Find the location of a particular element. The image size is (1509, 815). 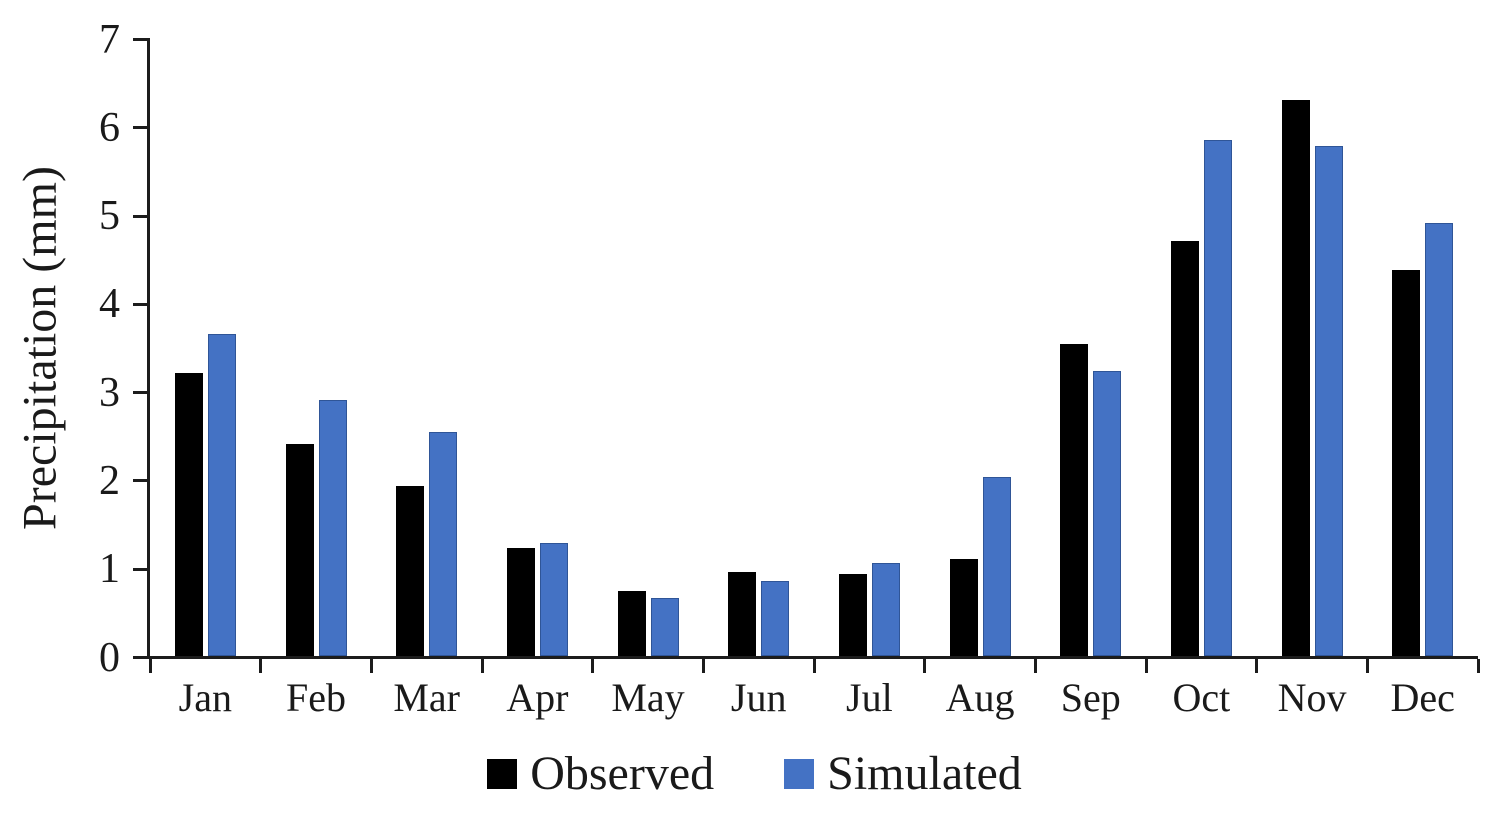

category-dec is located at coordinates (1422, 347).